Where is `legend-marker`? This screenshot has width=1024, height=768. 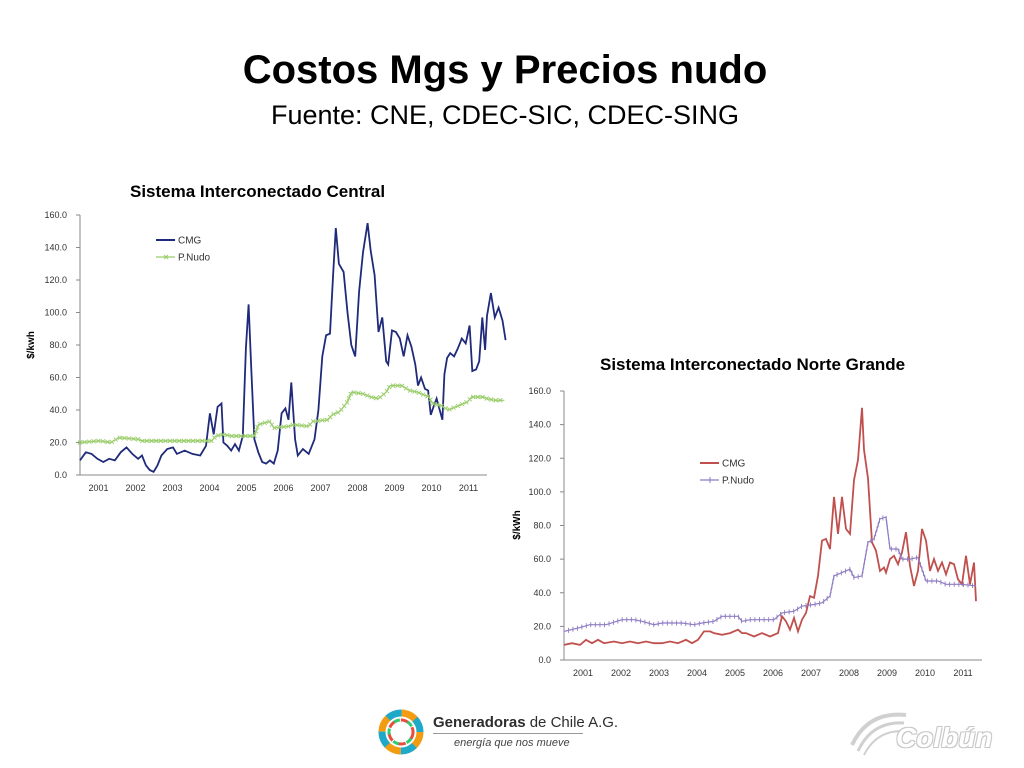
legend-marker is located at coordinates (166, 257).